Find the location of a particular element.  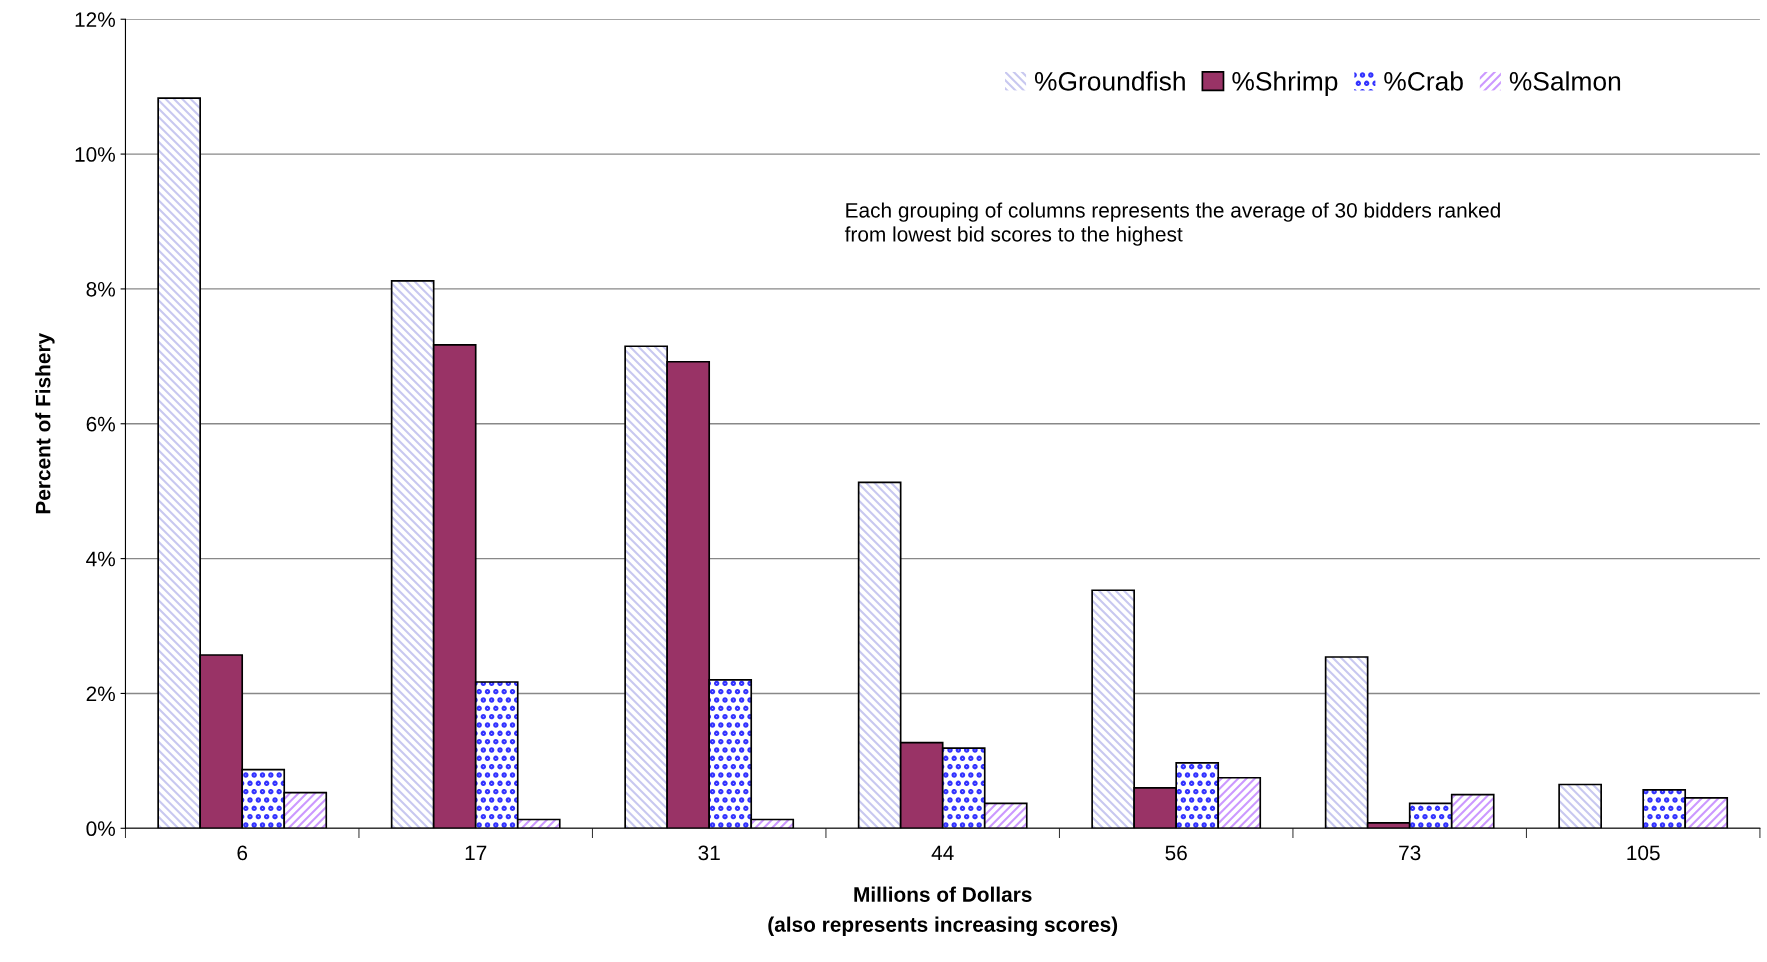

legend-label: %Shrimp is located at coordinates (1285, 83).